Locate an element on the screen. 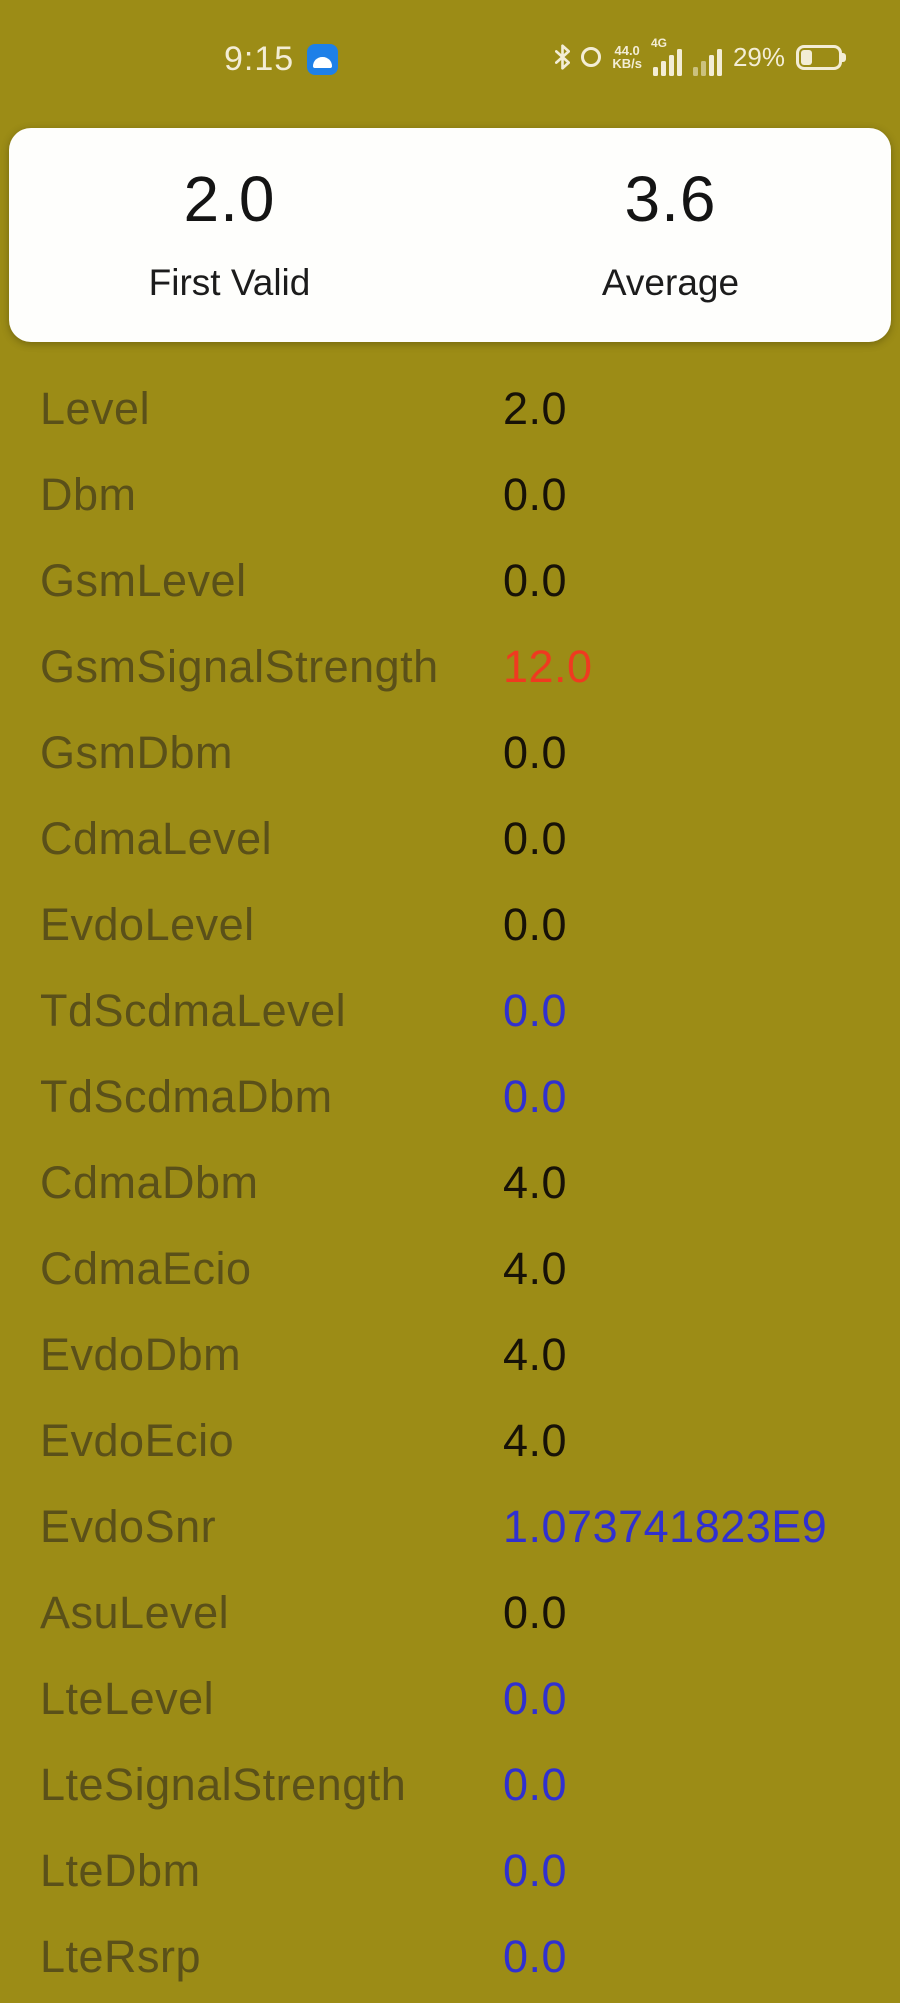 The image size is (900, 2003). status-icons-cluster: 44.0 KB/s 4G 29% is located at coordinates (700, 57).